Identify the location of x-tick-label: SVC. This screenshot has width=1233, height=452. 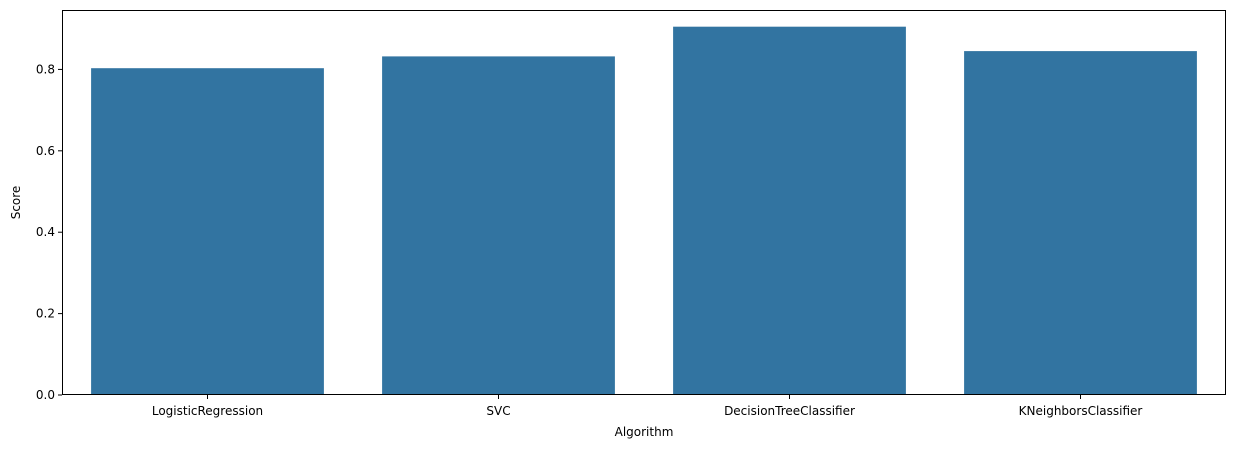
(498, 411).